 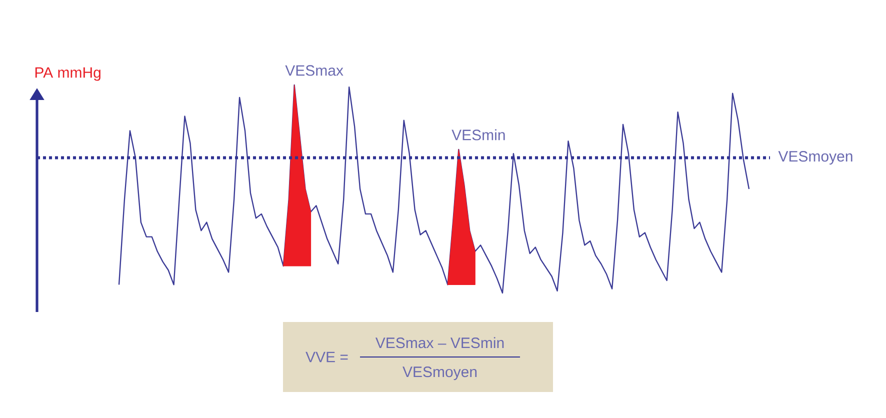 I want to click on text: VESmax – VESmin, so click(x=439, y=342).